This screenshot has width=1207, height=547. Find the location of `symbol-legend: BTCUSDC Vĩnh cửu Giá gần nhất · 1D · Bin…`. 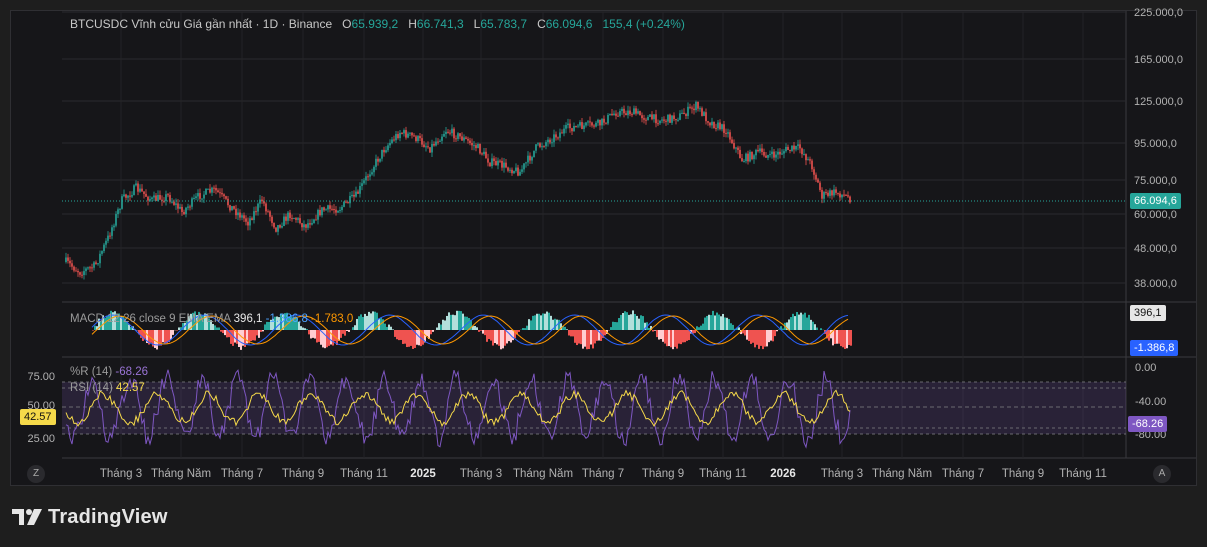

symbol-legend: BTCUSDC Vĩnh cửu Giá gần nhất · 1D · Bin… is located at coordinates (377, 24).